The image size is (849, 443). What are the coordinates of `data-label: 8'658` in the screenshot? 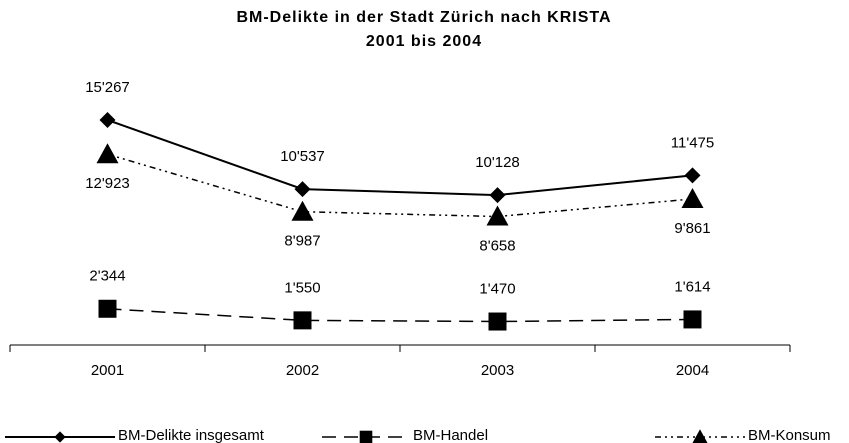 It's located at (497, 246).